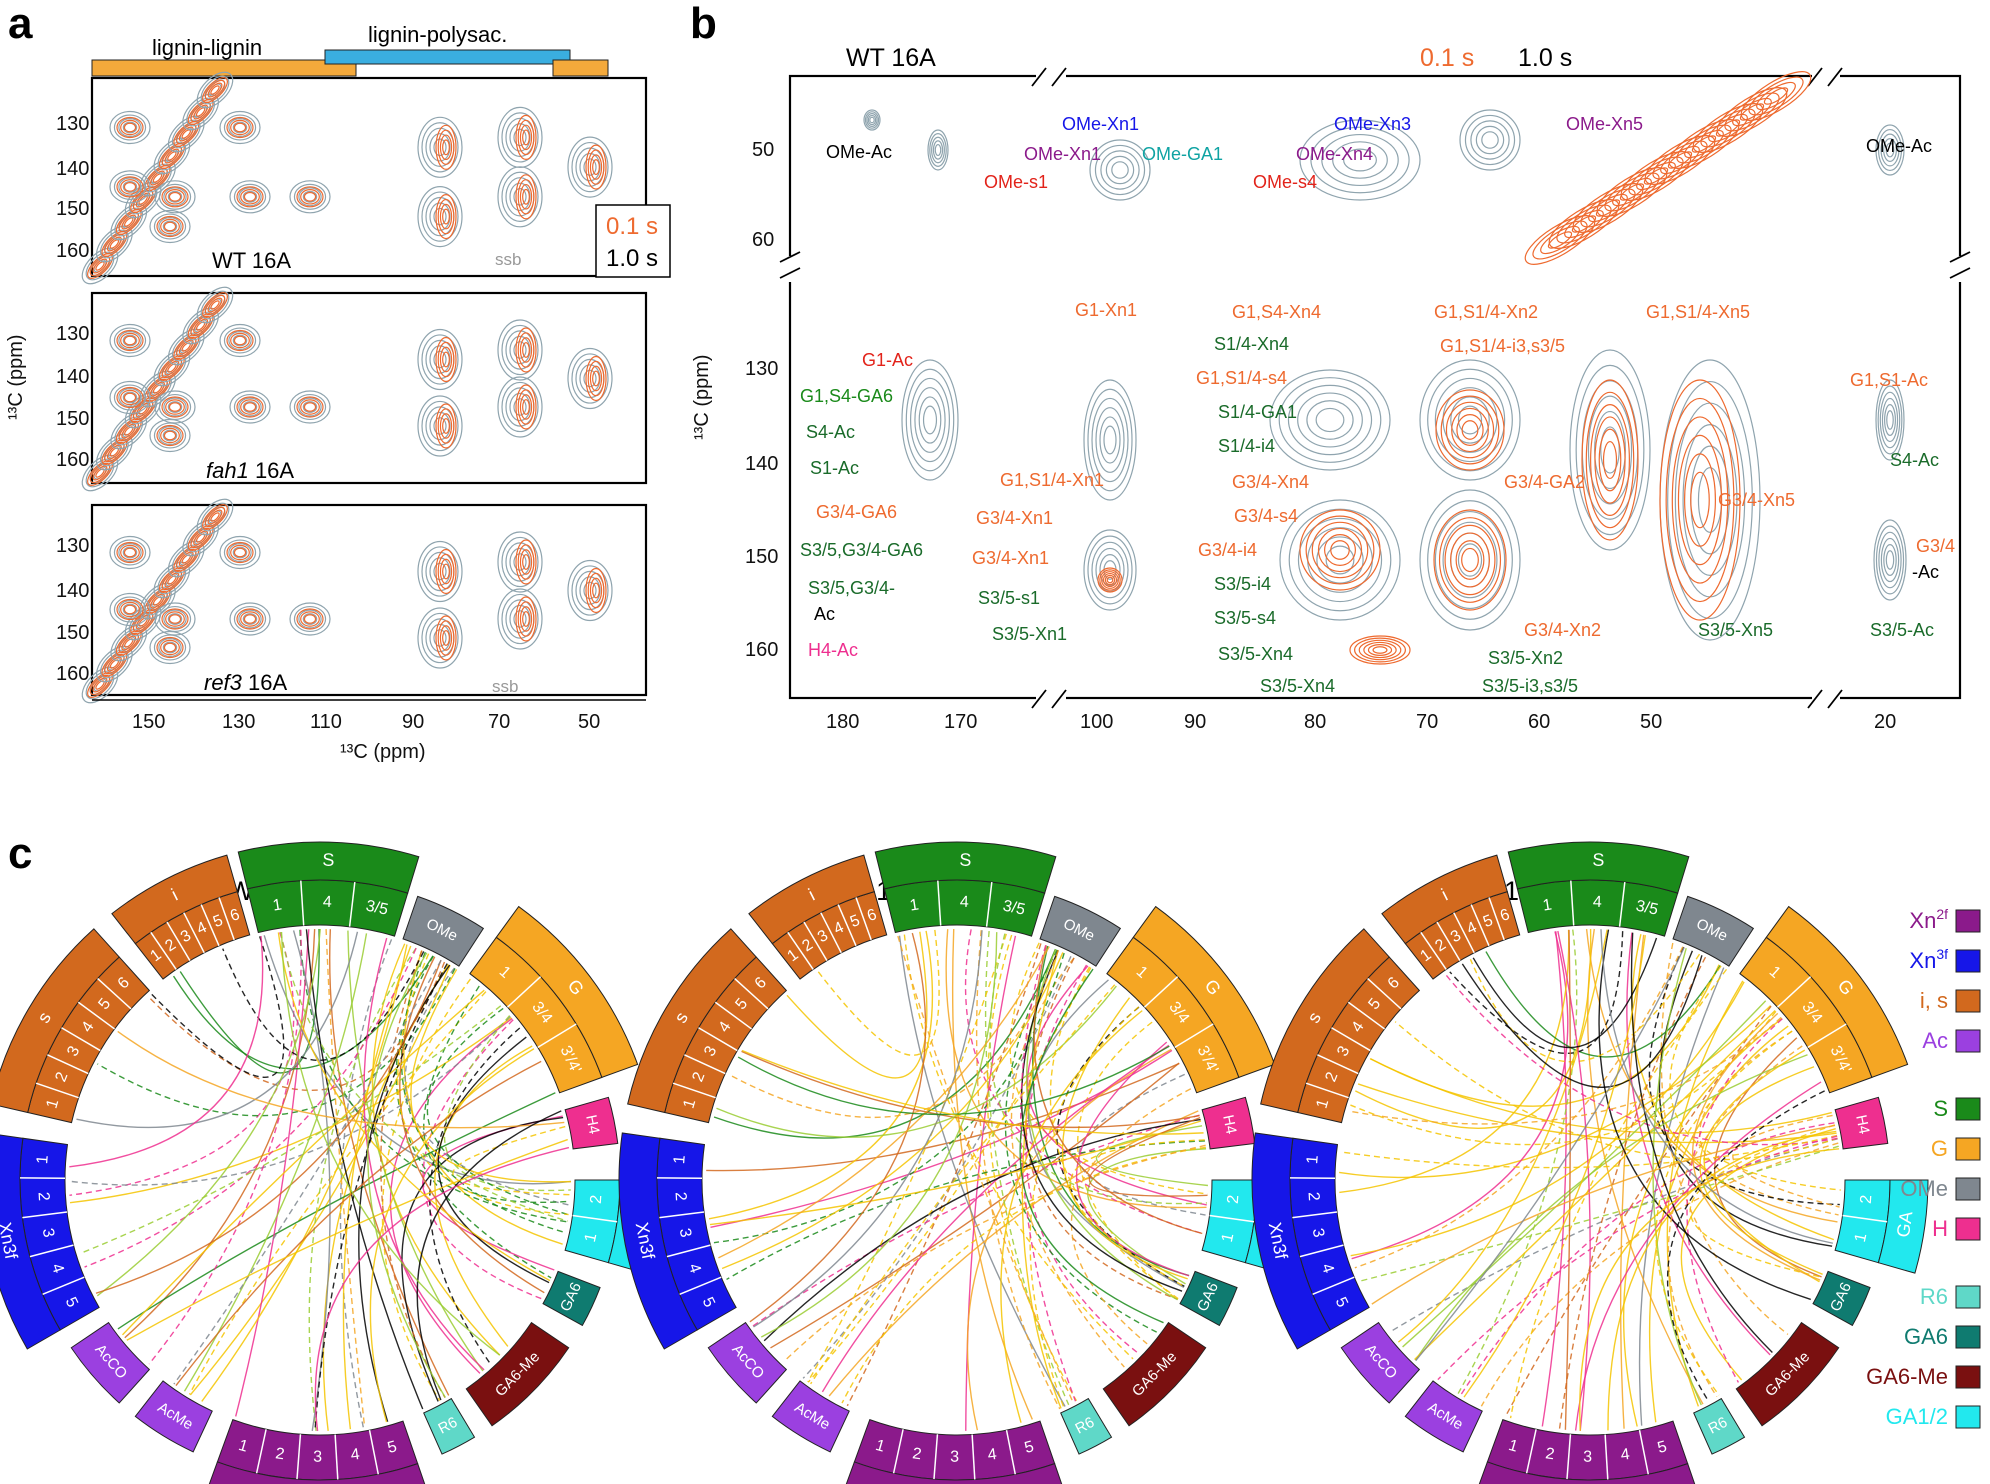 This screenshot has height=1484, width=1990. What do you see at coordinates (1651, 722) in the screenshot?
I see `x-tick: 50` at bounding box center [1651, 722].